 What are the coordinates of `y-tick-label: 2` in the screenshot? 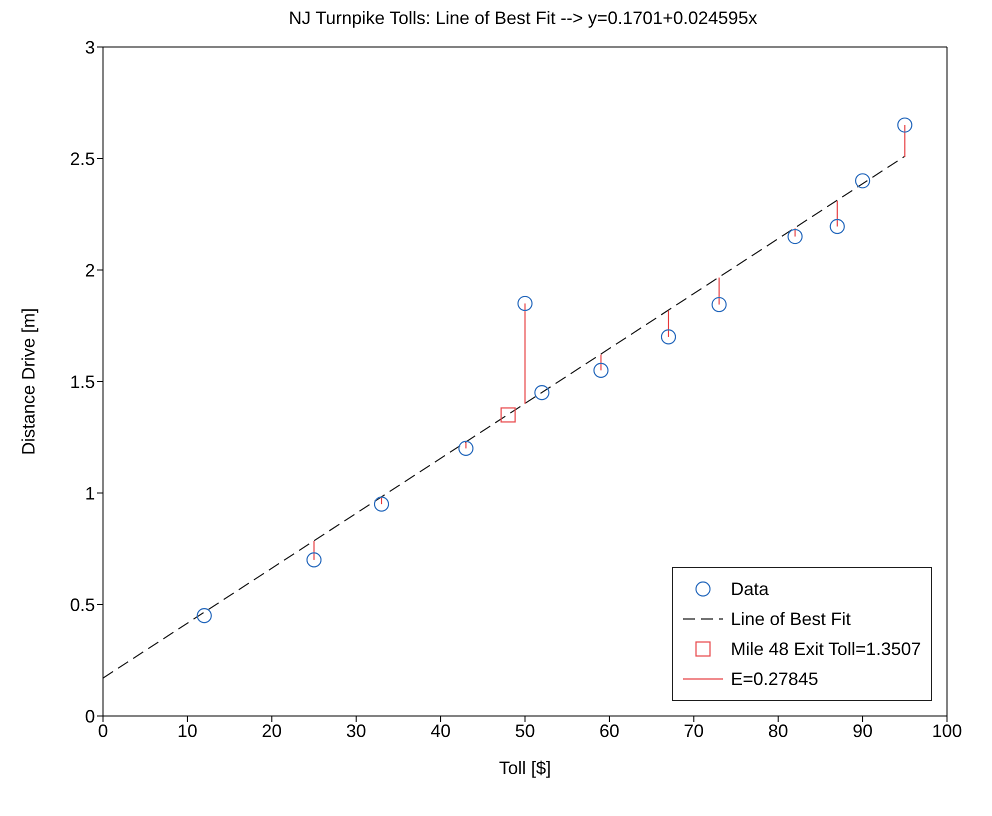 It's located at (89, 270).